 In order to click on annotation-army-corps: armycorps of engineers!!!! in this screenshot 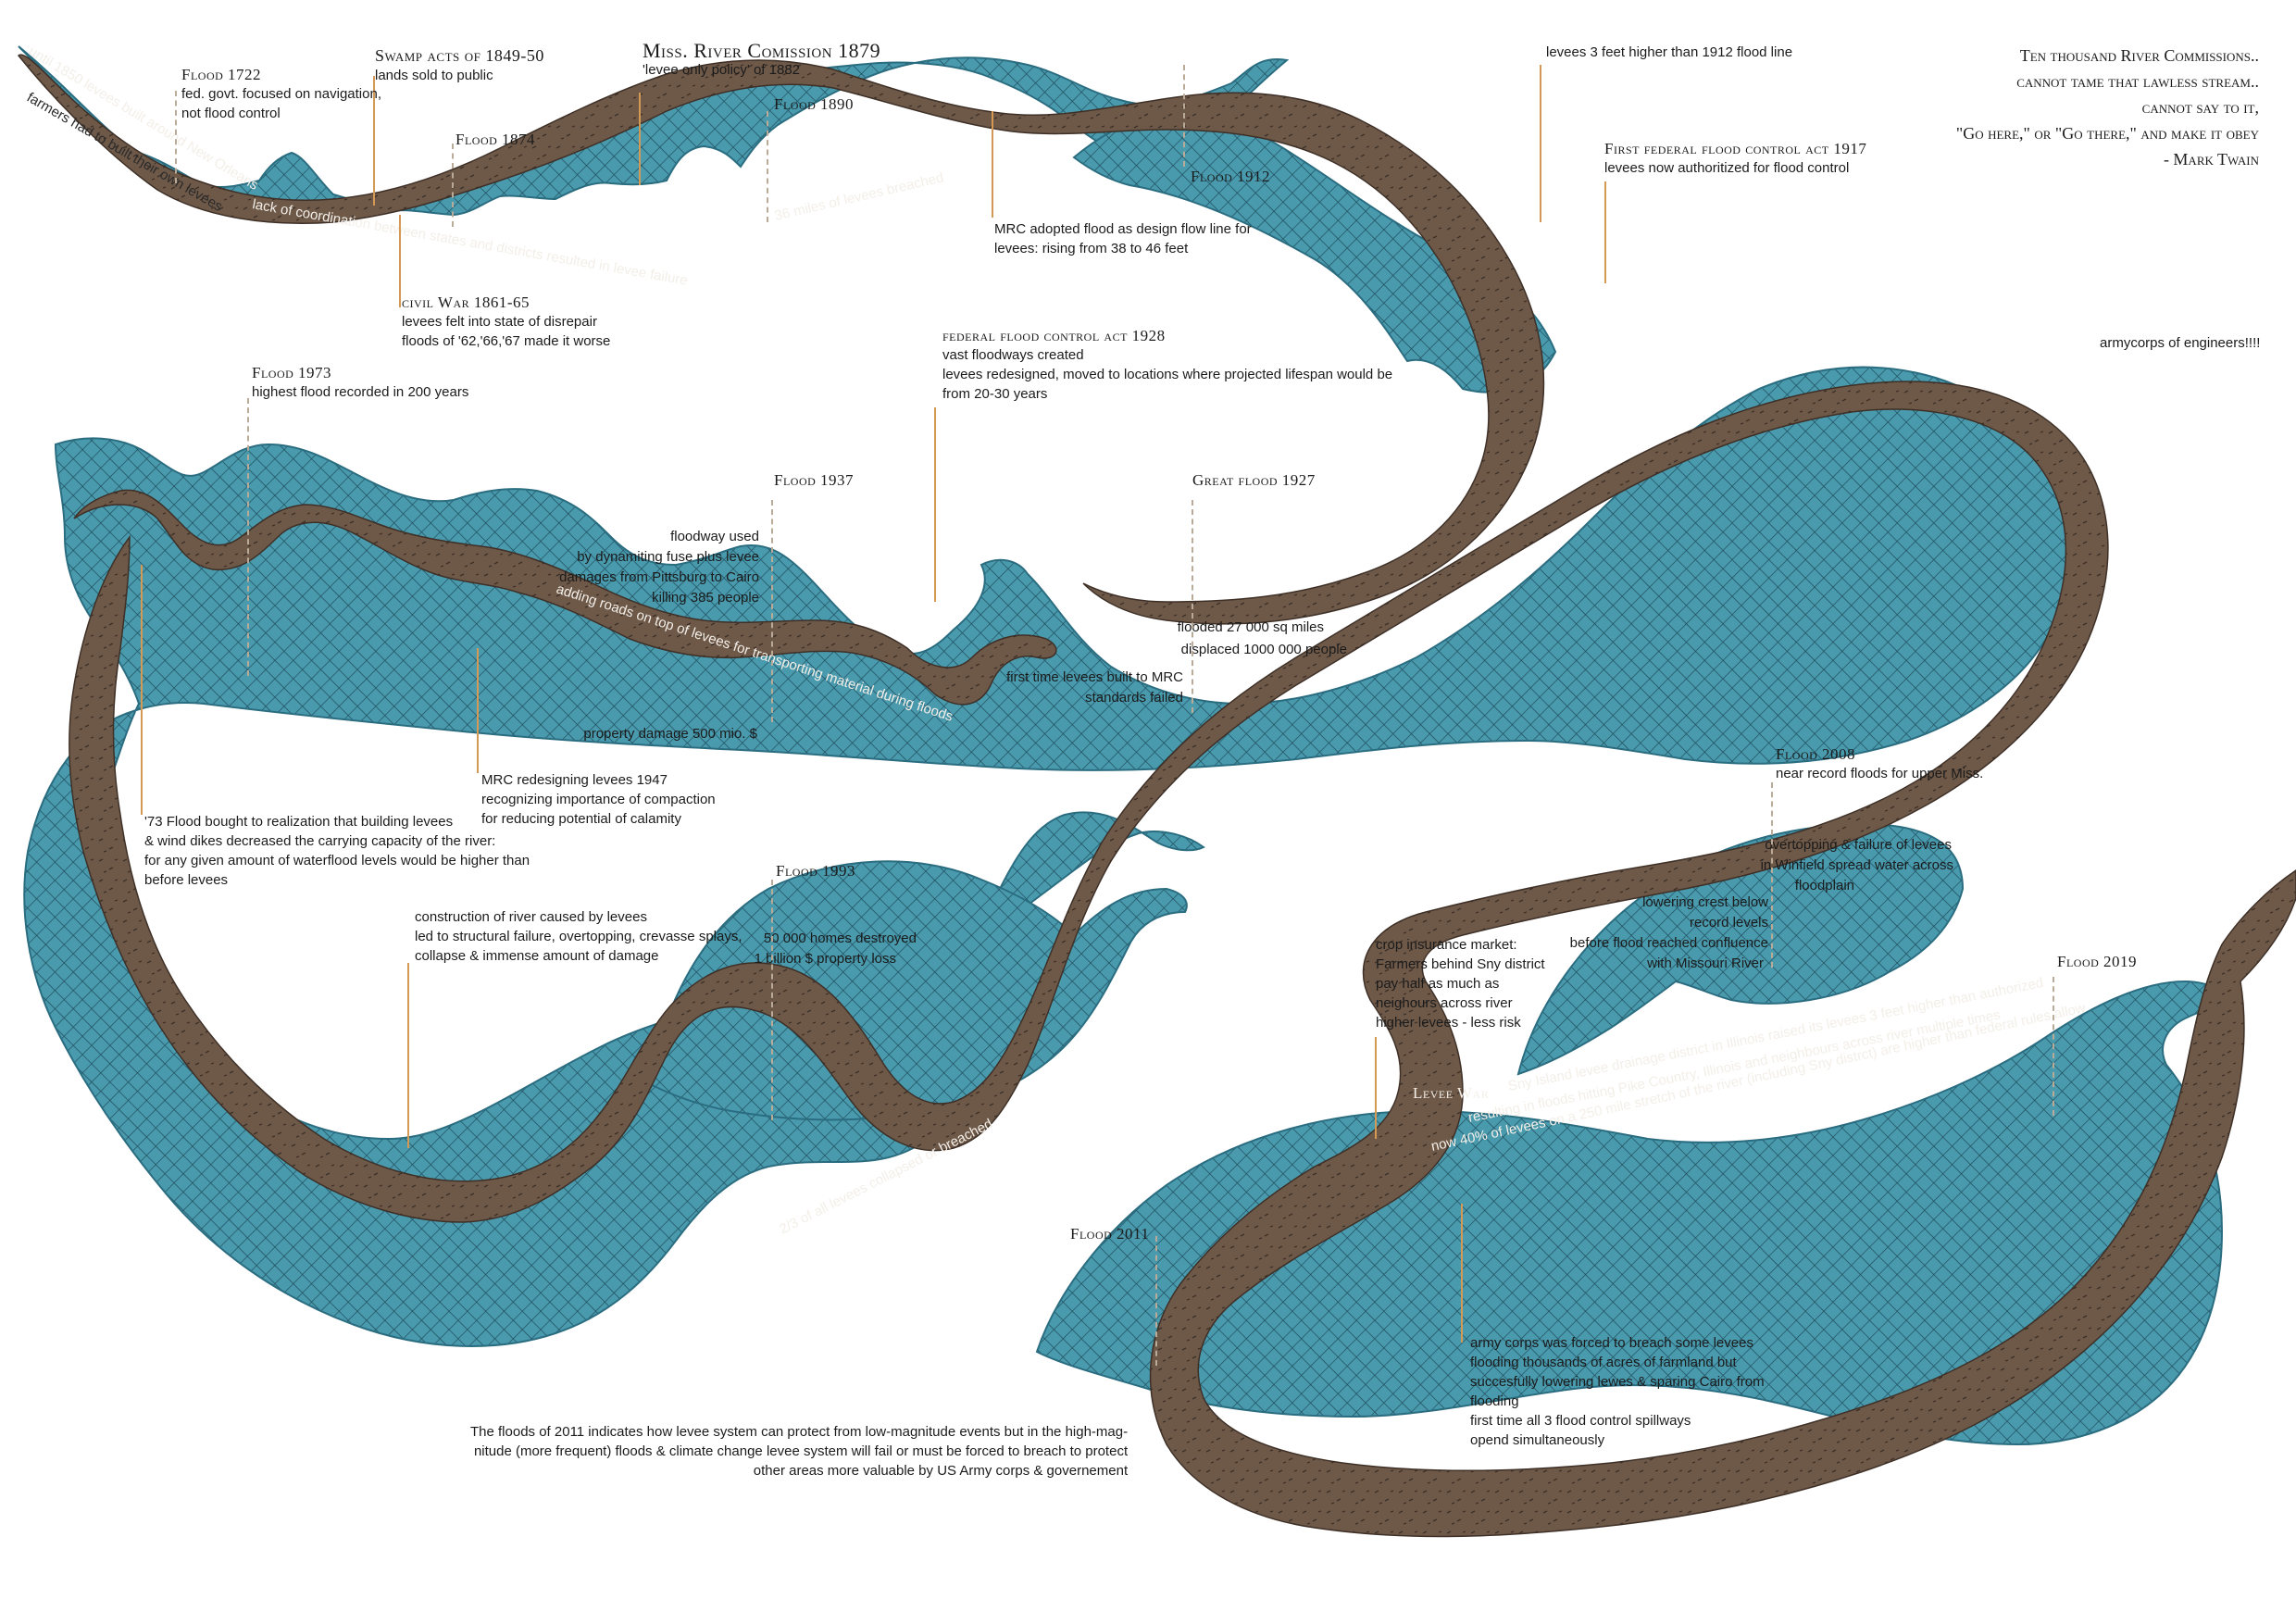, I will do `click(2180, 343)`.